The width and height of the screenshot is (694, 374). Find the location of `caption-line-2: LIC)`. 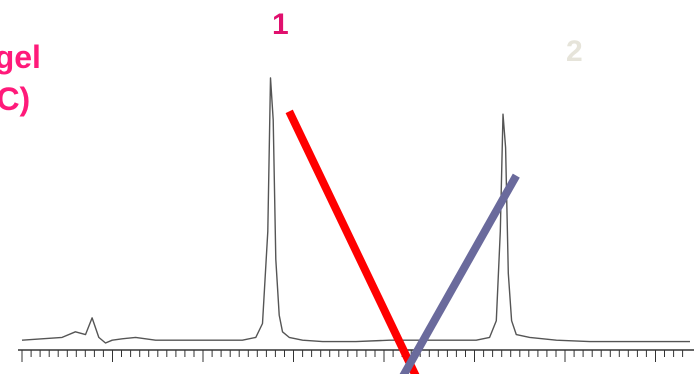

caption-line-2: LIC) is located at coordinates (15, 99).